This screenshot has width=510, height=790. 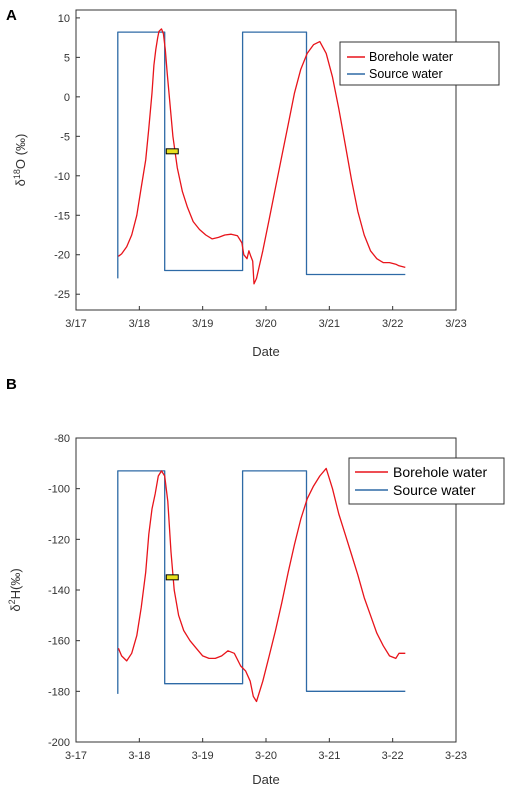 What do you see at coordinates (59, 743) in the screenshot?
I see `y-tick-label: -200` at bounding box center [59, 743].